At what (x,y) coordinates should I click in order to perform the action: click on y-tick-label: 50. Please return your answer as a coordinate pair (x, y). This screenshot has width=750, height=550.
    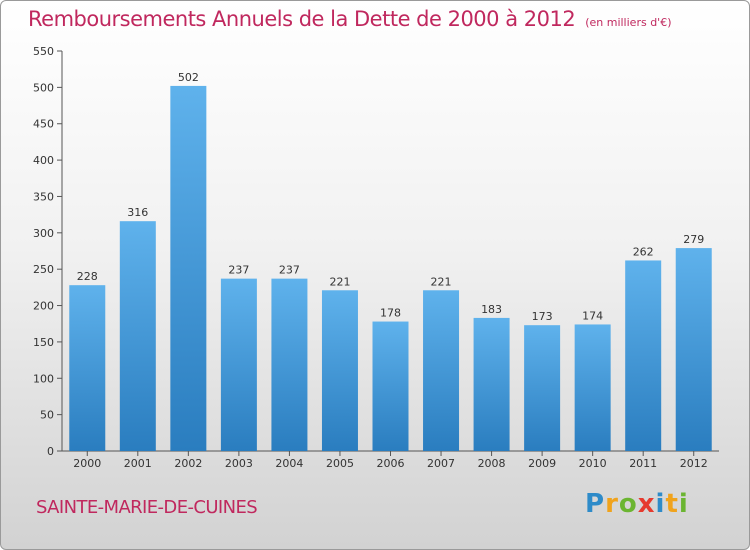
    Looking at the image, I should click on (47, 415).